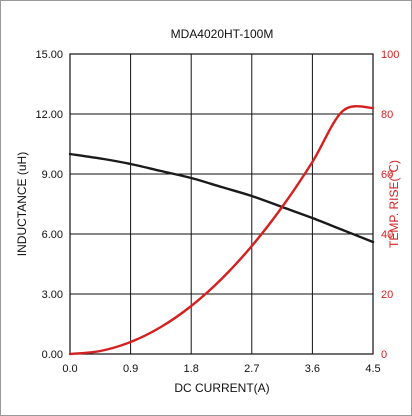 Image resolution: width=412 pixels, height=416 pixels. What do you see at coordinates (130, 369) in the screenshot?
I see `x-tick-label: 0.9` at bounding box center [130, 369].